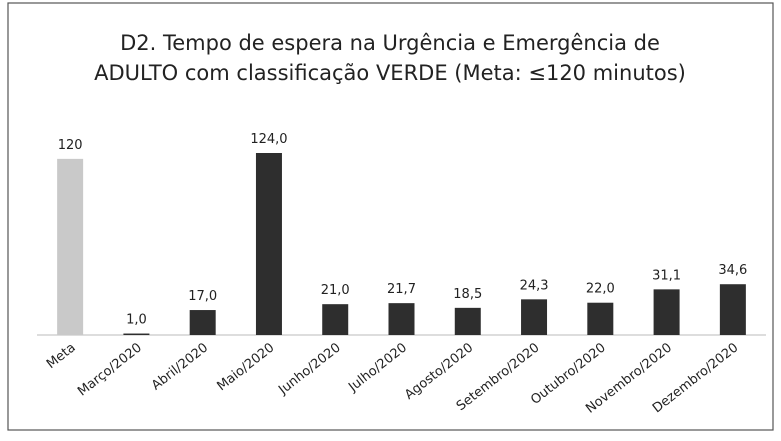 The height and width of the screenshot is (441, 781). What do you see at coordinates (110, 369) in the screenshot?
I see `x-tick-label: Março/2020` at bounding box center [110, 369].